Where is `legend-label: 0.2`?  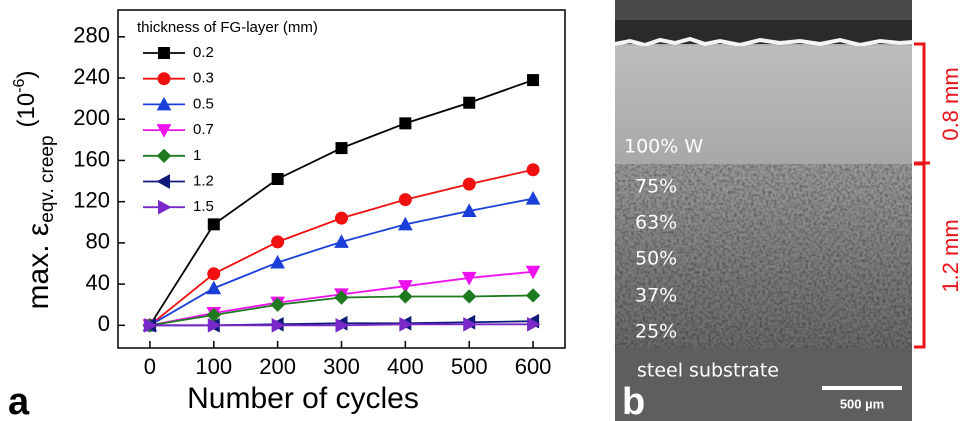
legend-label: 0.2 is located at coordinates (203, 52).